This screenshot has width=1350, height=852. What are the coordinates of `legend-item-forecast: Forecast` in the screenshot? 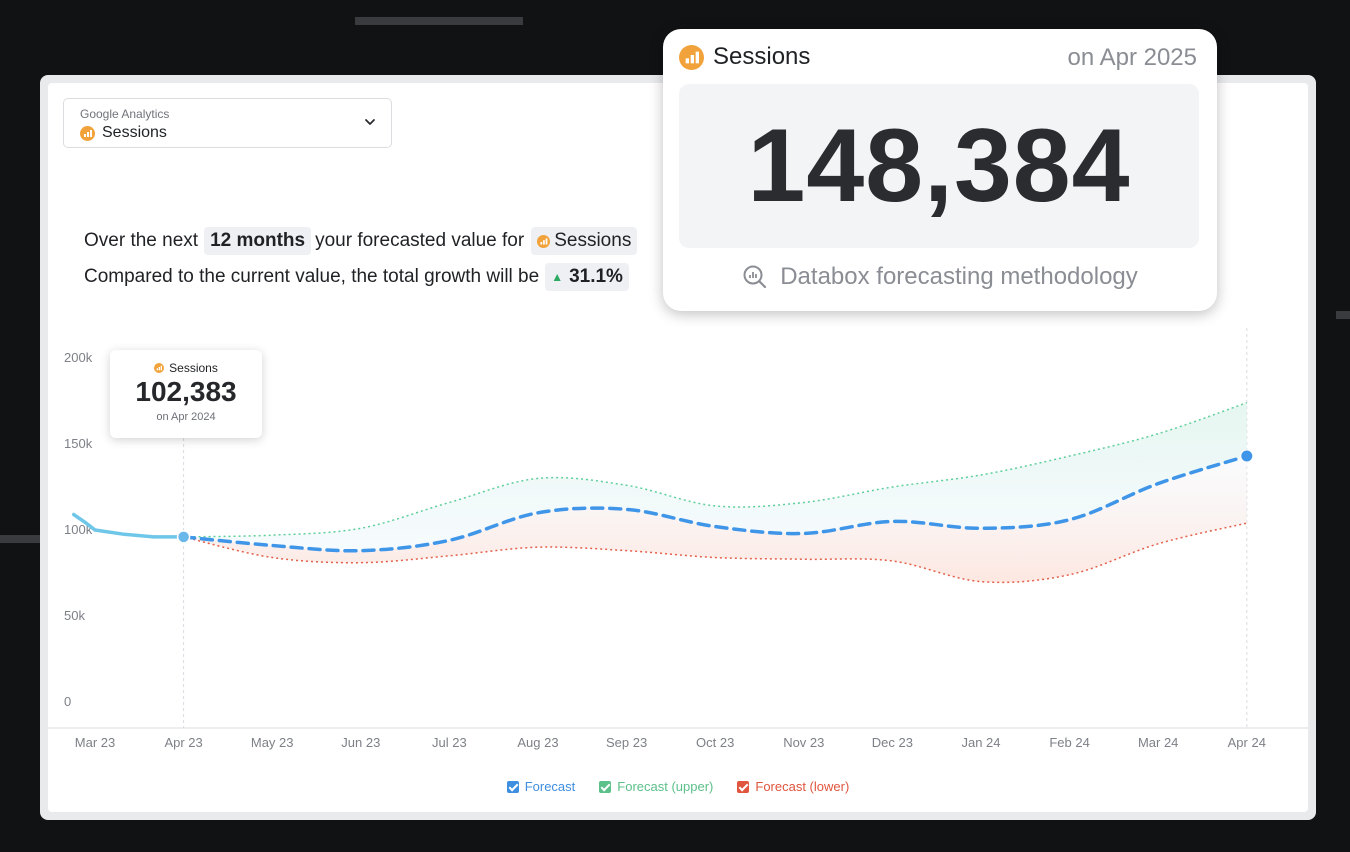 It's located at (540, 786).